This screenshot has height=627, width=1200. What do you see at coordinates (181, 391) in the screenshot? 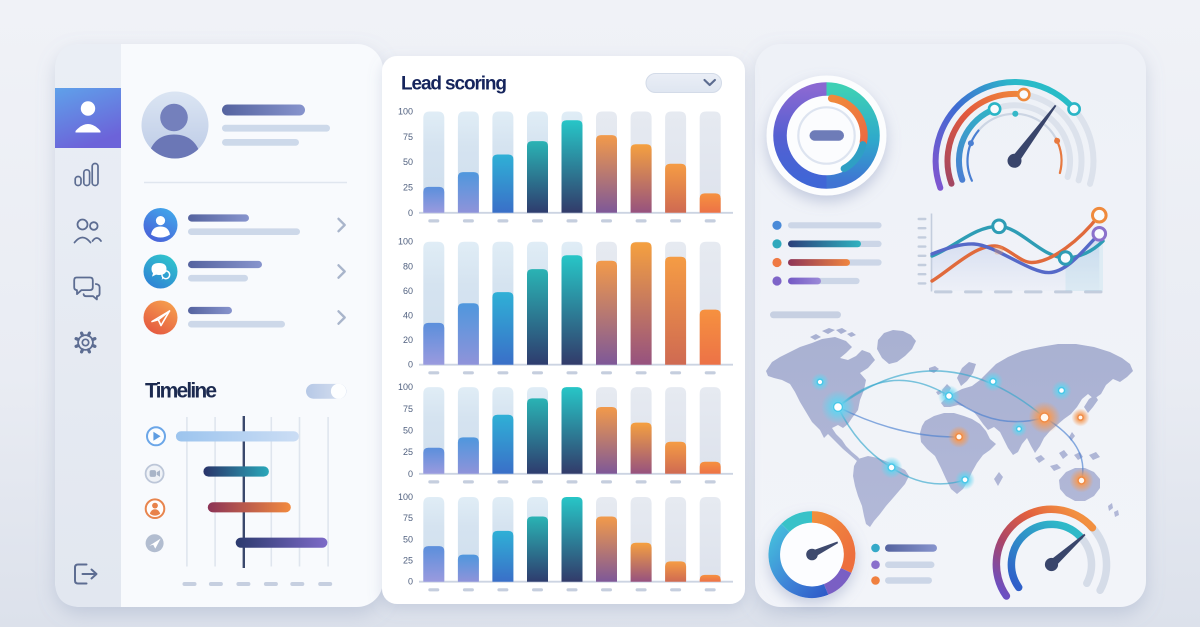
I see `svg-text: Timeline` at bounding box center [181, 391].